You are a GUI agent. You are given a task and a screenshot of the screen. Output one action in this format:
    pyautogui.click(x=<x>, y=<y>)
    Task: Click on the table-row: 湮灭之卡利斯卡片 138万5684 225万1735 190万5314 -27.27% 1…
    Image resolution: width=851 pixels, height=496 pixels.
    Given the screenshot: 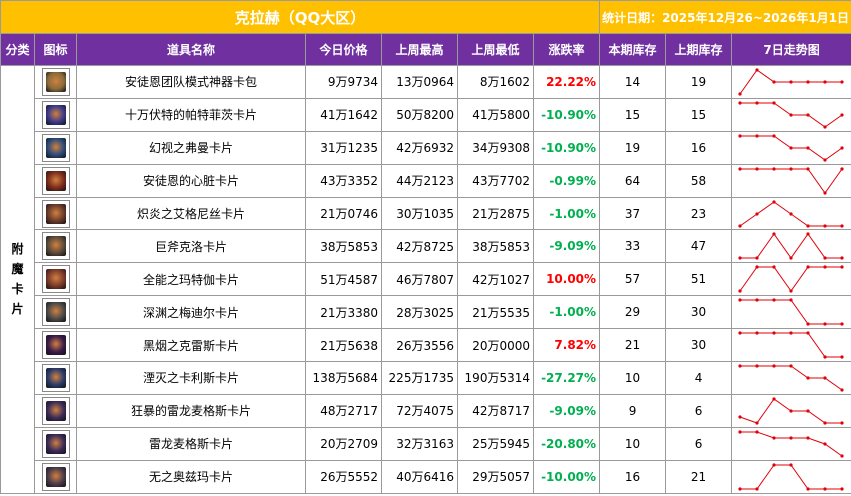 What is the action you would take?
    pyautogui.click(x=426, y=378)
    